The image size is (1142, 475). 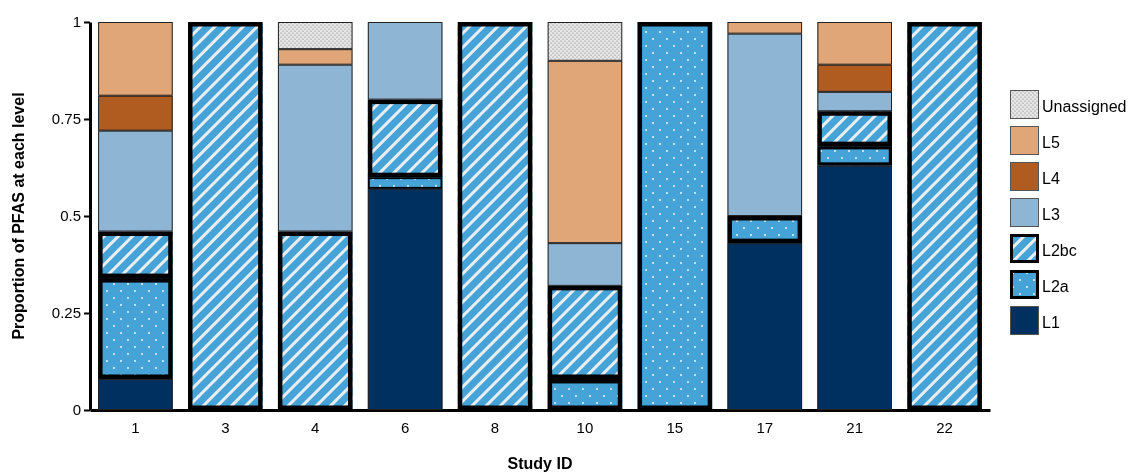 What do you see at coordinates (1051, 142) in the screenshot?
I see `legend-label: L5` at bounding box center [1051, 142].